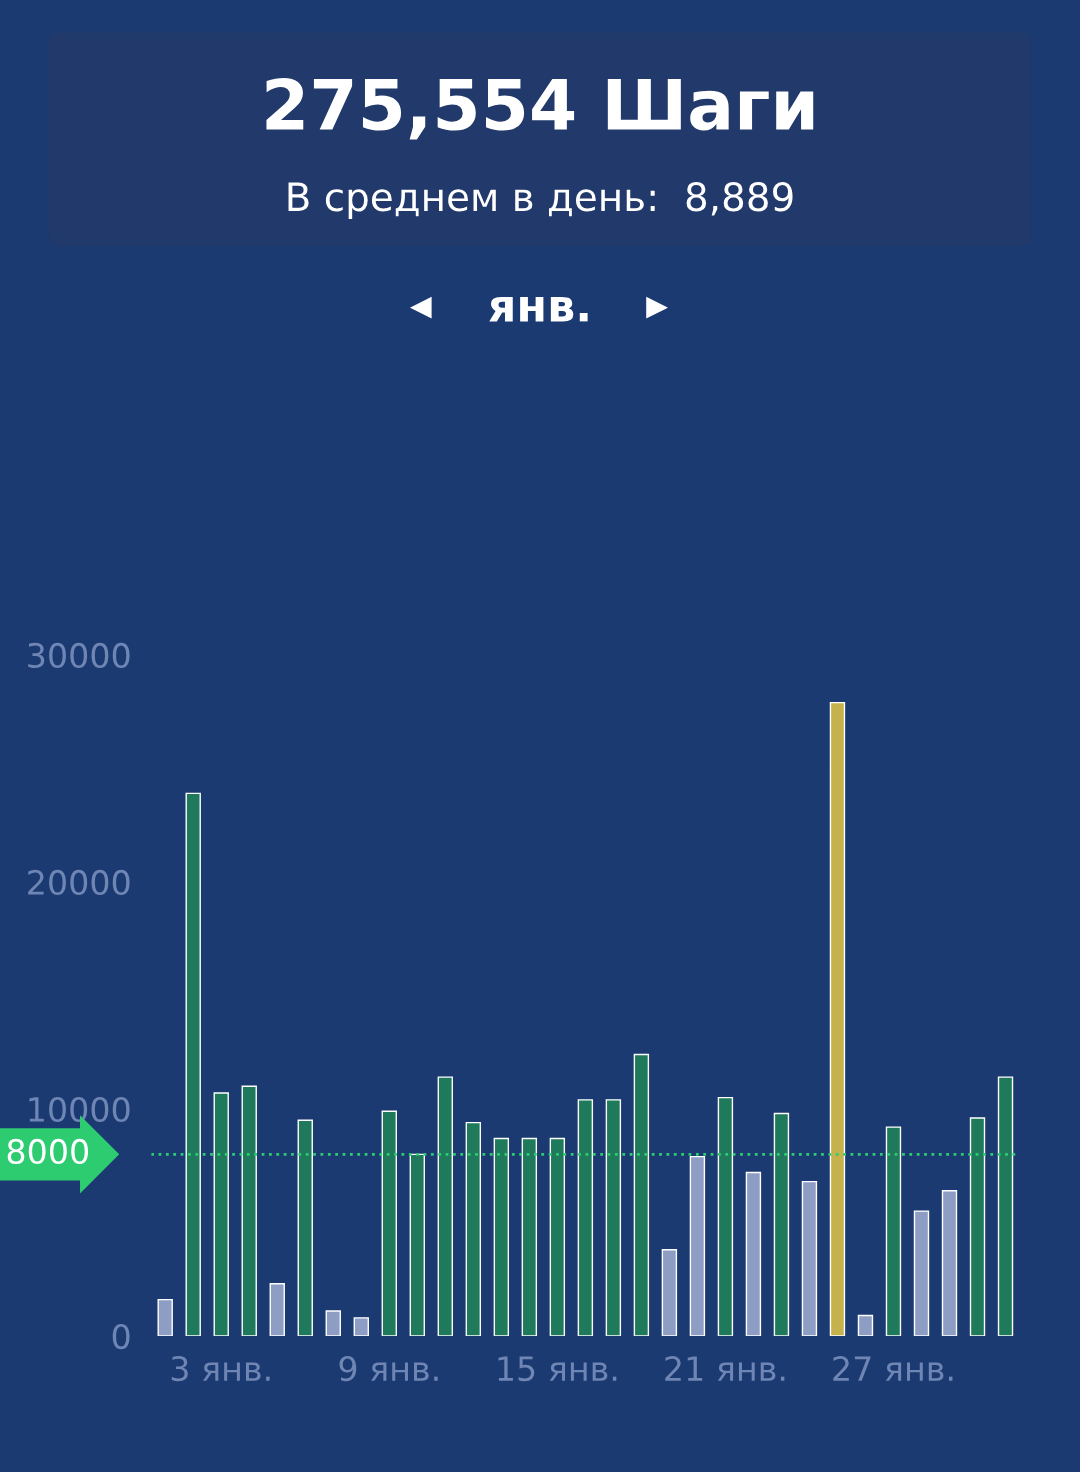  What do you see at coordinates (220, 1369) in the screenshot?
I see `x-tick-label: 3 янв.` at bounding box center [220, 1369].